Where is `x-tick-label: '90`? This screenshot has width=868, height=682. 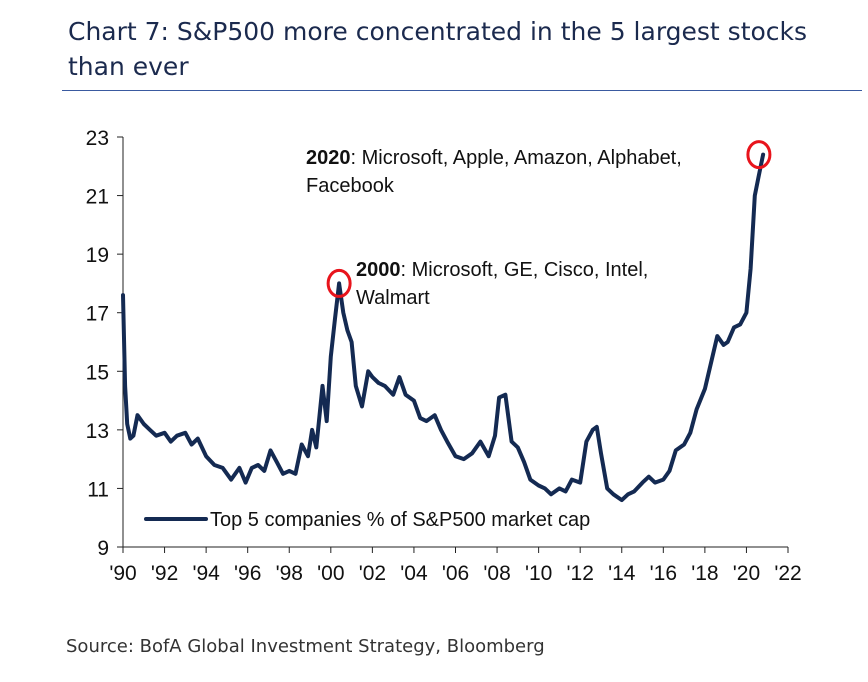 x-tick-label: '90 is located at coordinates (122, 573).